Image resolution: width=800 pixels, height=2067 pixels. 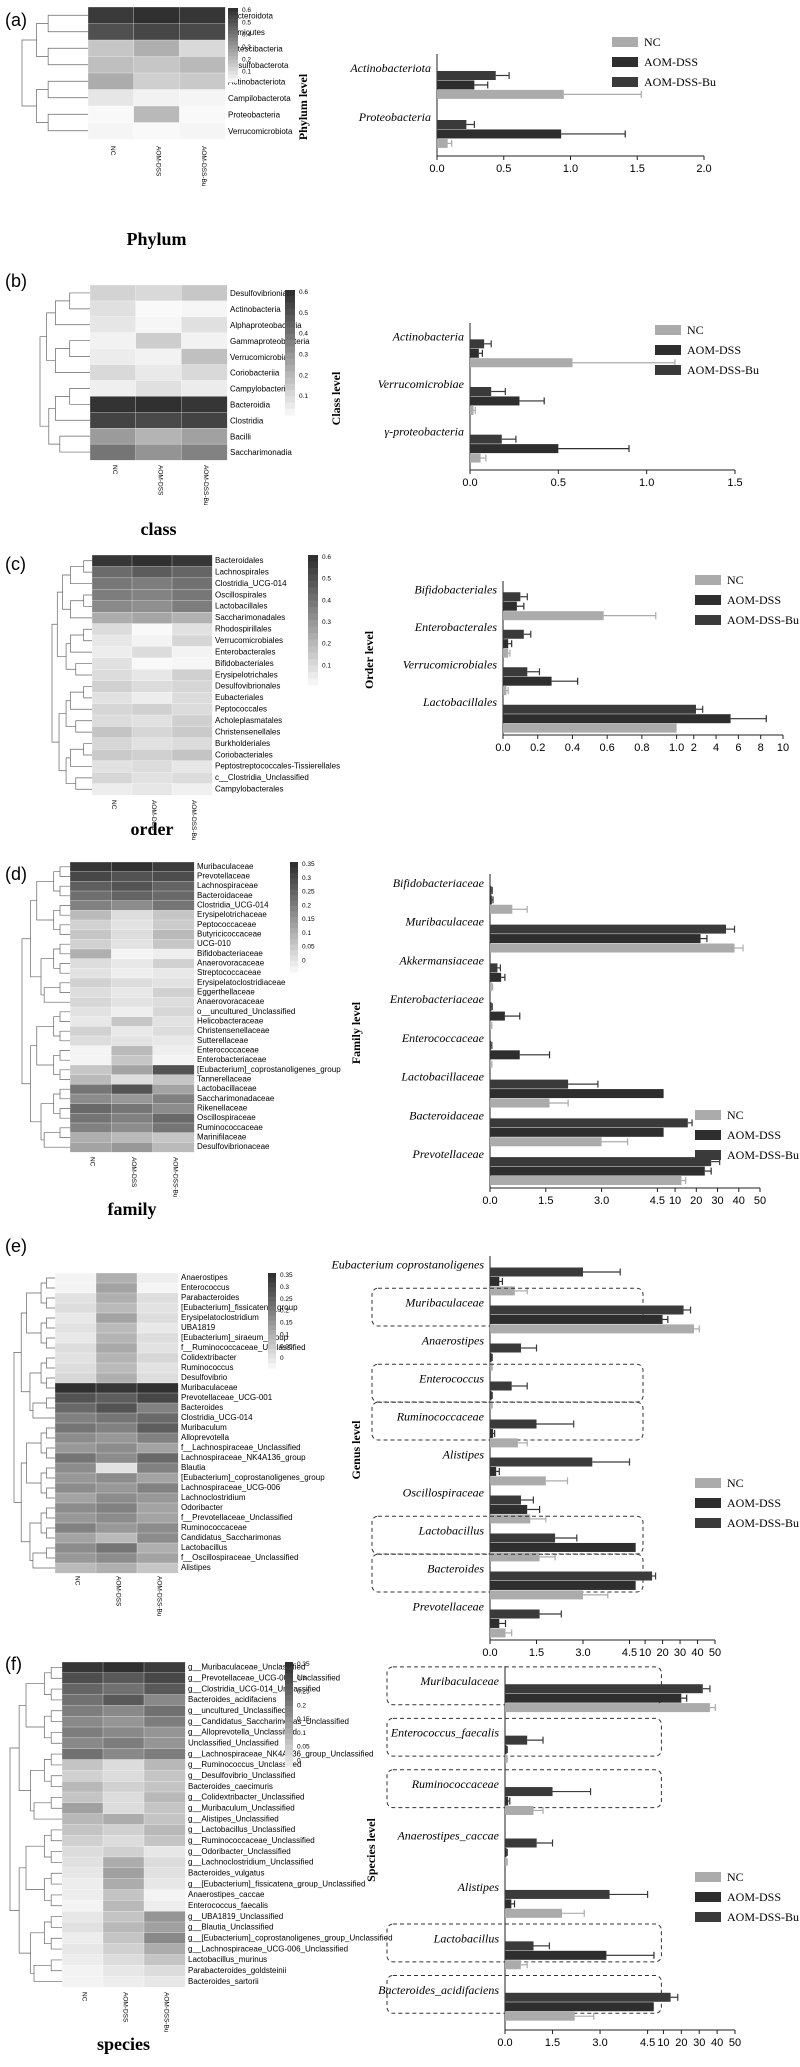 I want to click on heatmap-cell-saccharimonadaceae-aom-dss-bu, so click(x=173, y=1099).